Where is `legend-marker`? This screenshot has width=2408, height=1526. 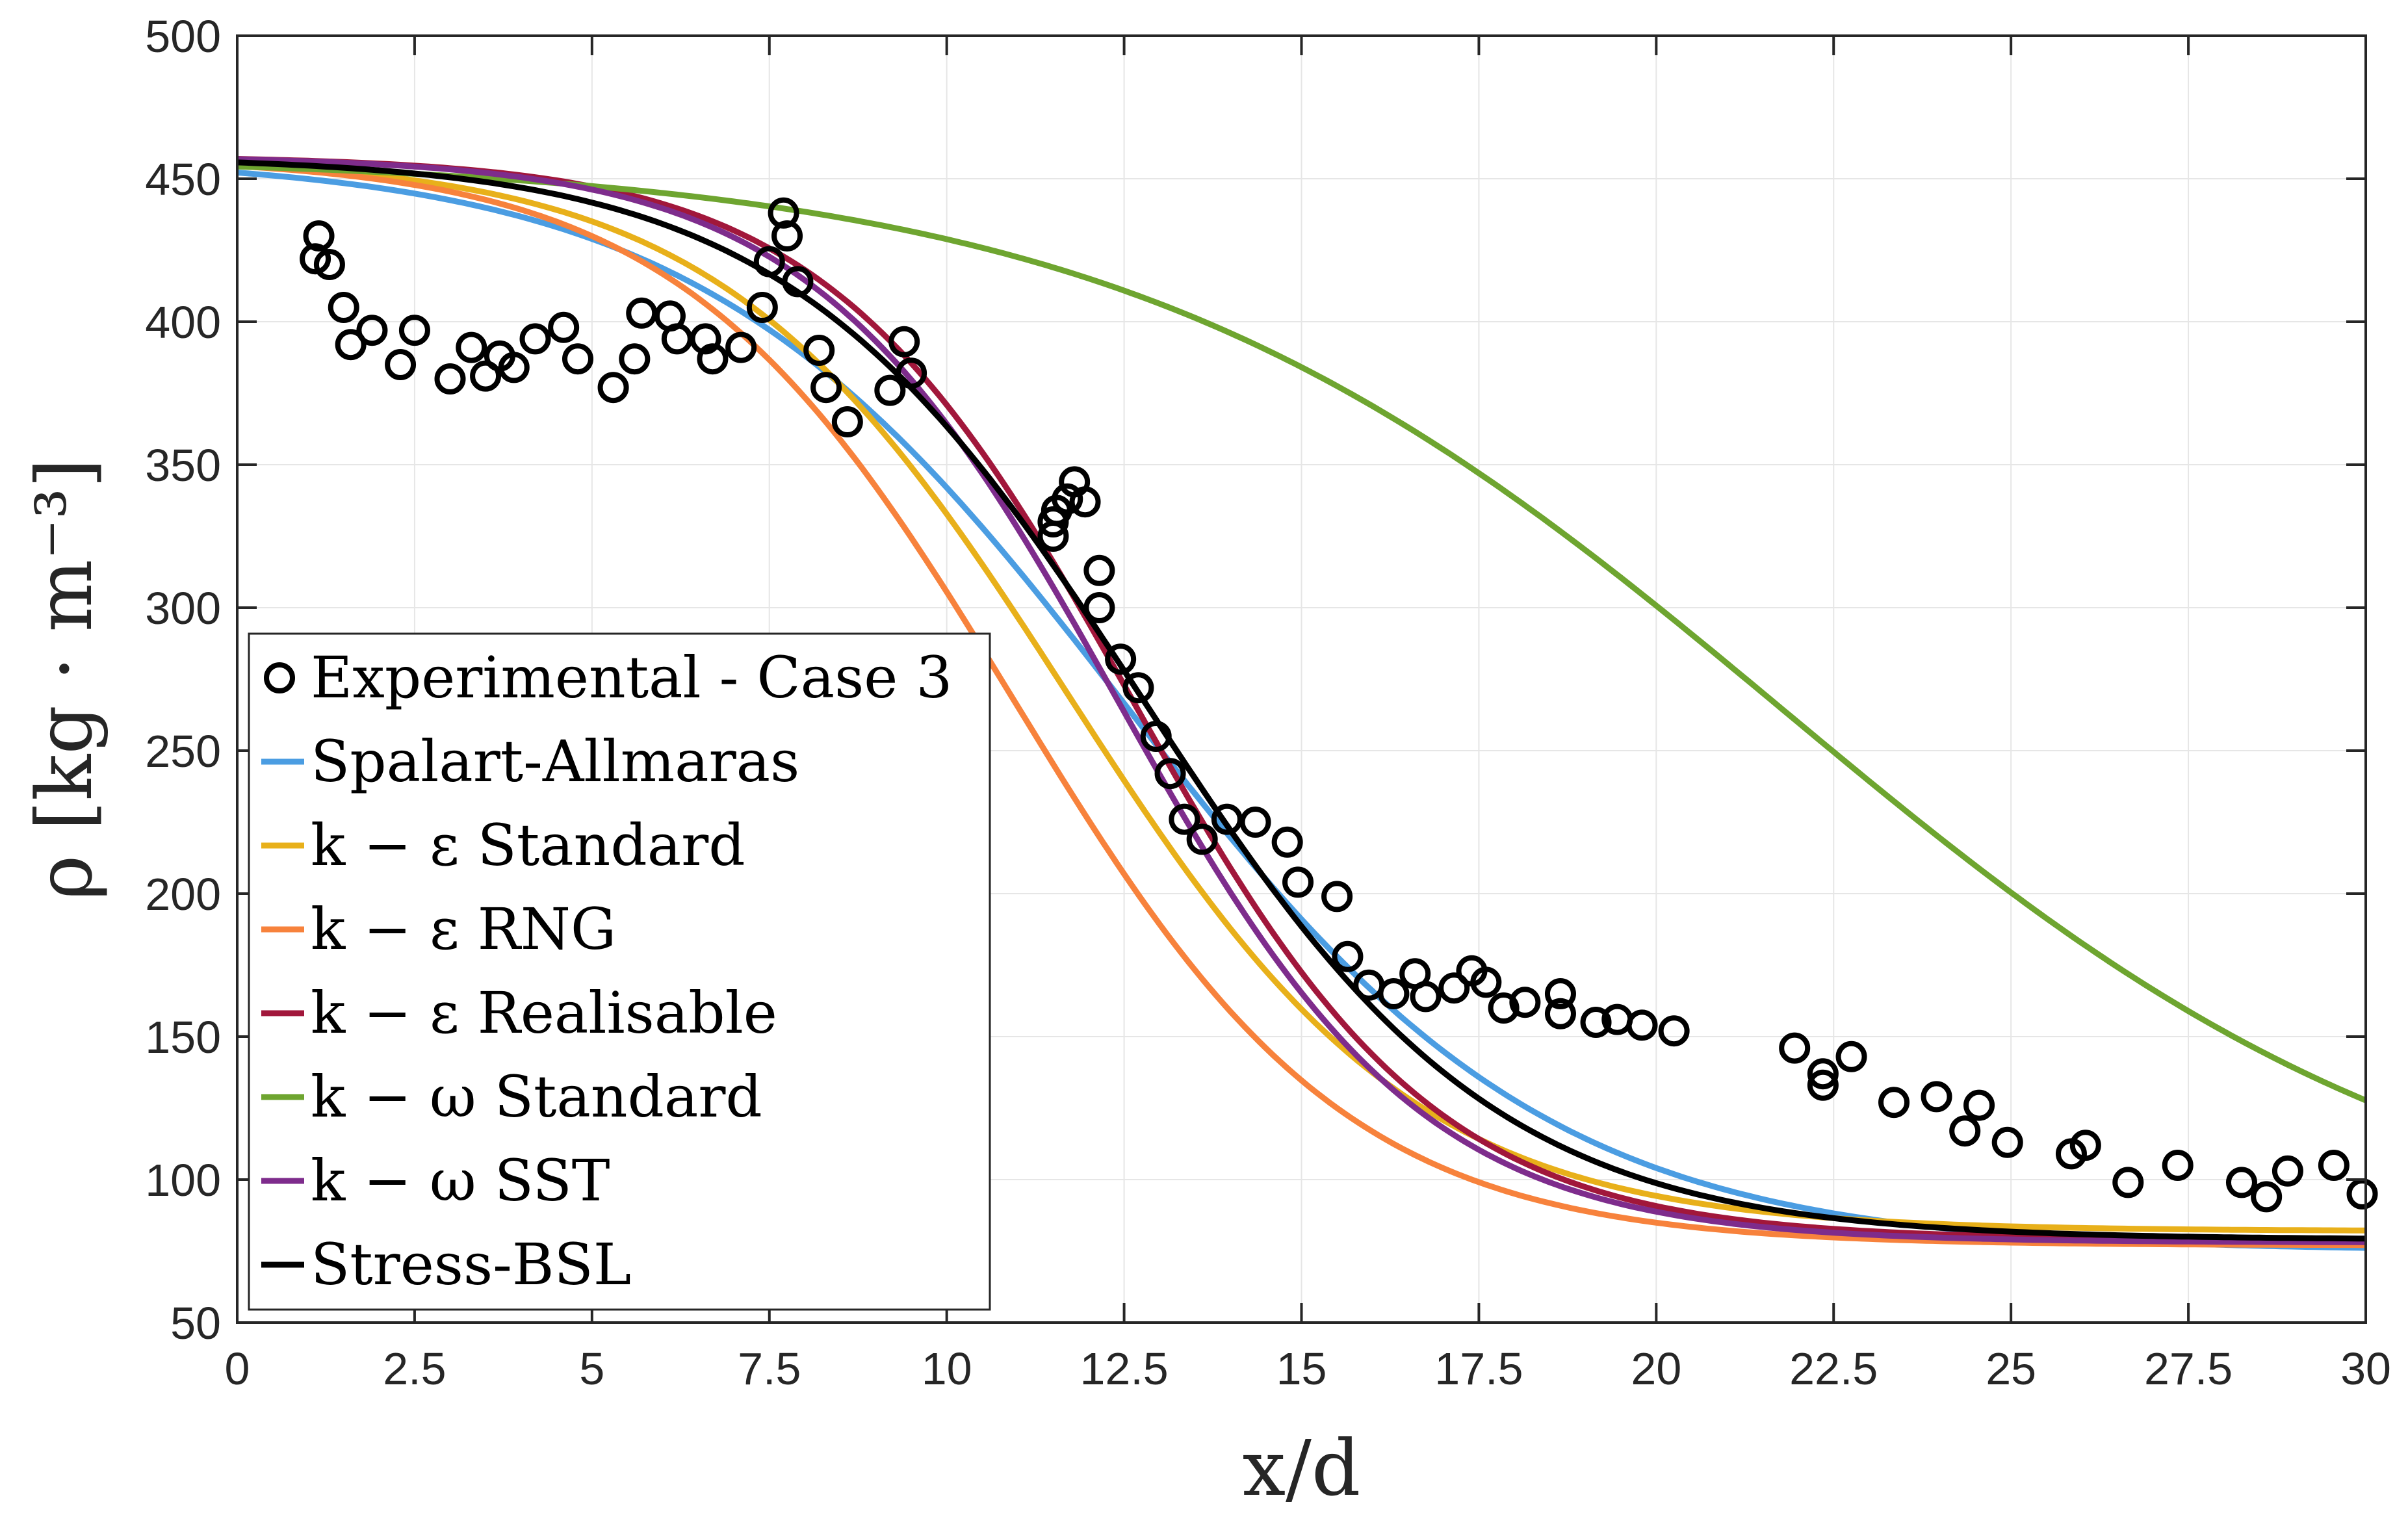 legend-marker is located at coordinates (279, 678).